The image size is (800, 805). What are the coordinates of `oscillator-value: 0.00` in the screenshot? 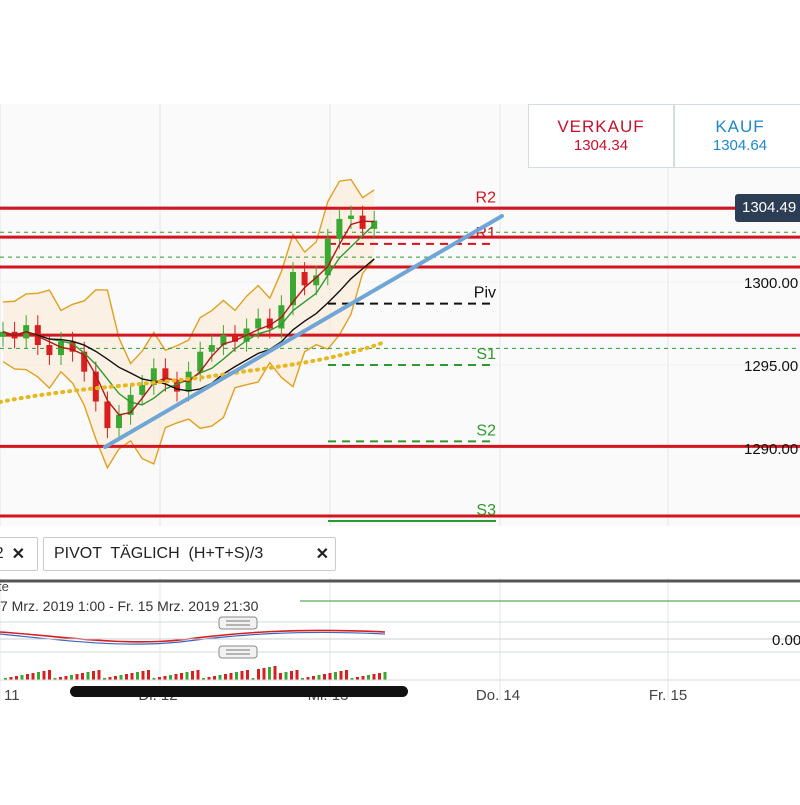 It's located at (786, 640).